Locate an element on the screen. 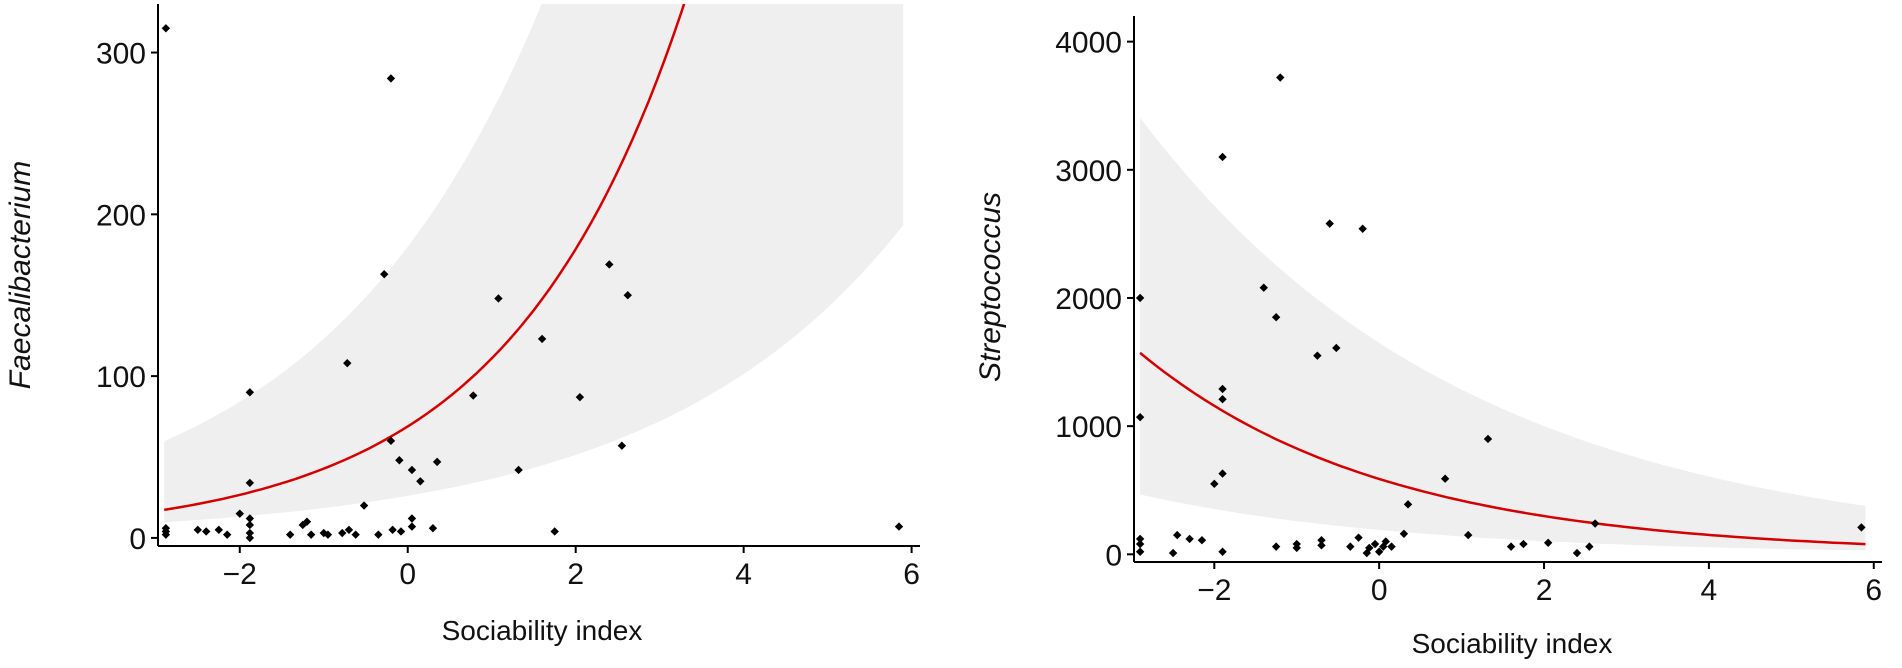  y-axis-title: Faecalibacterium is located at coordinates (20, 275).